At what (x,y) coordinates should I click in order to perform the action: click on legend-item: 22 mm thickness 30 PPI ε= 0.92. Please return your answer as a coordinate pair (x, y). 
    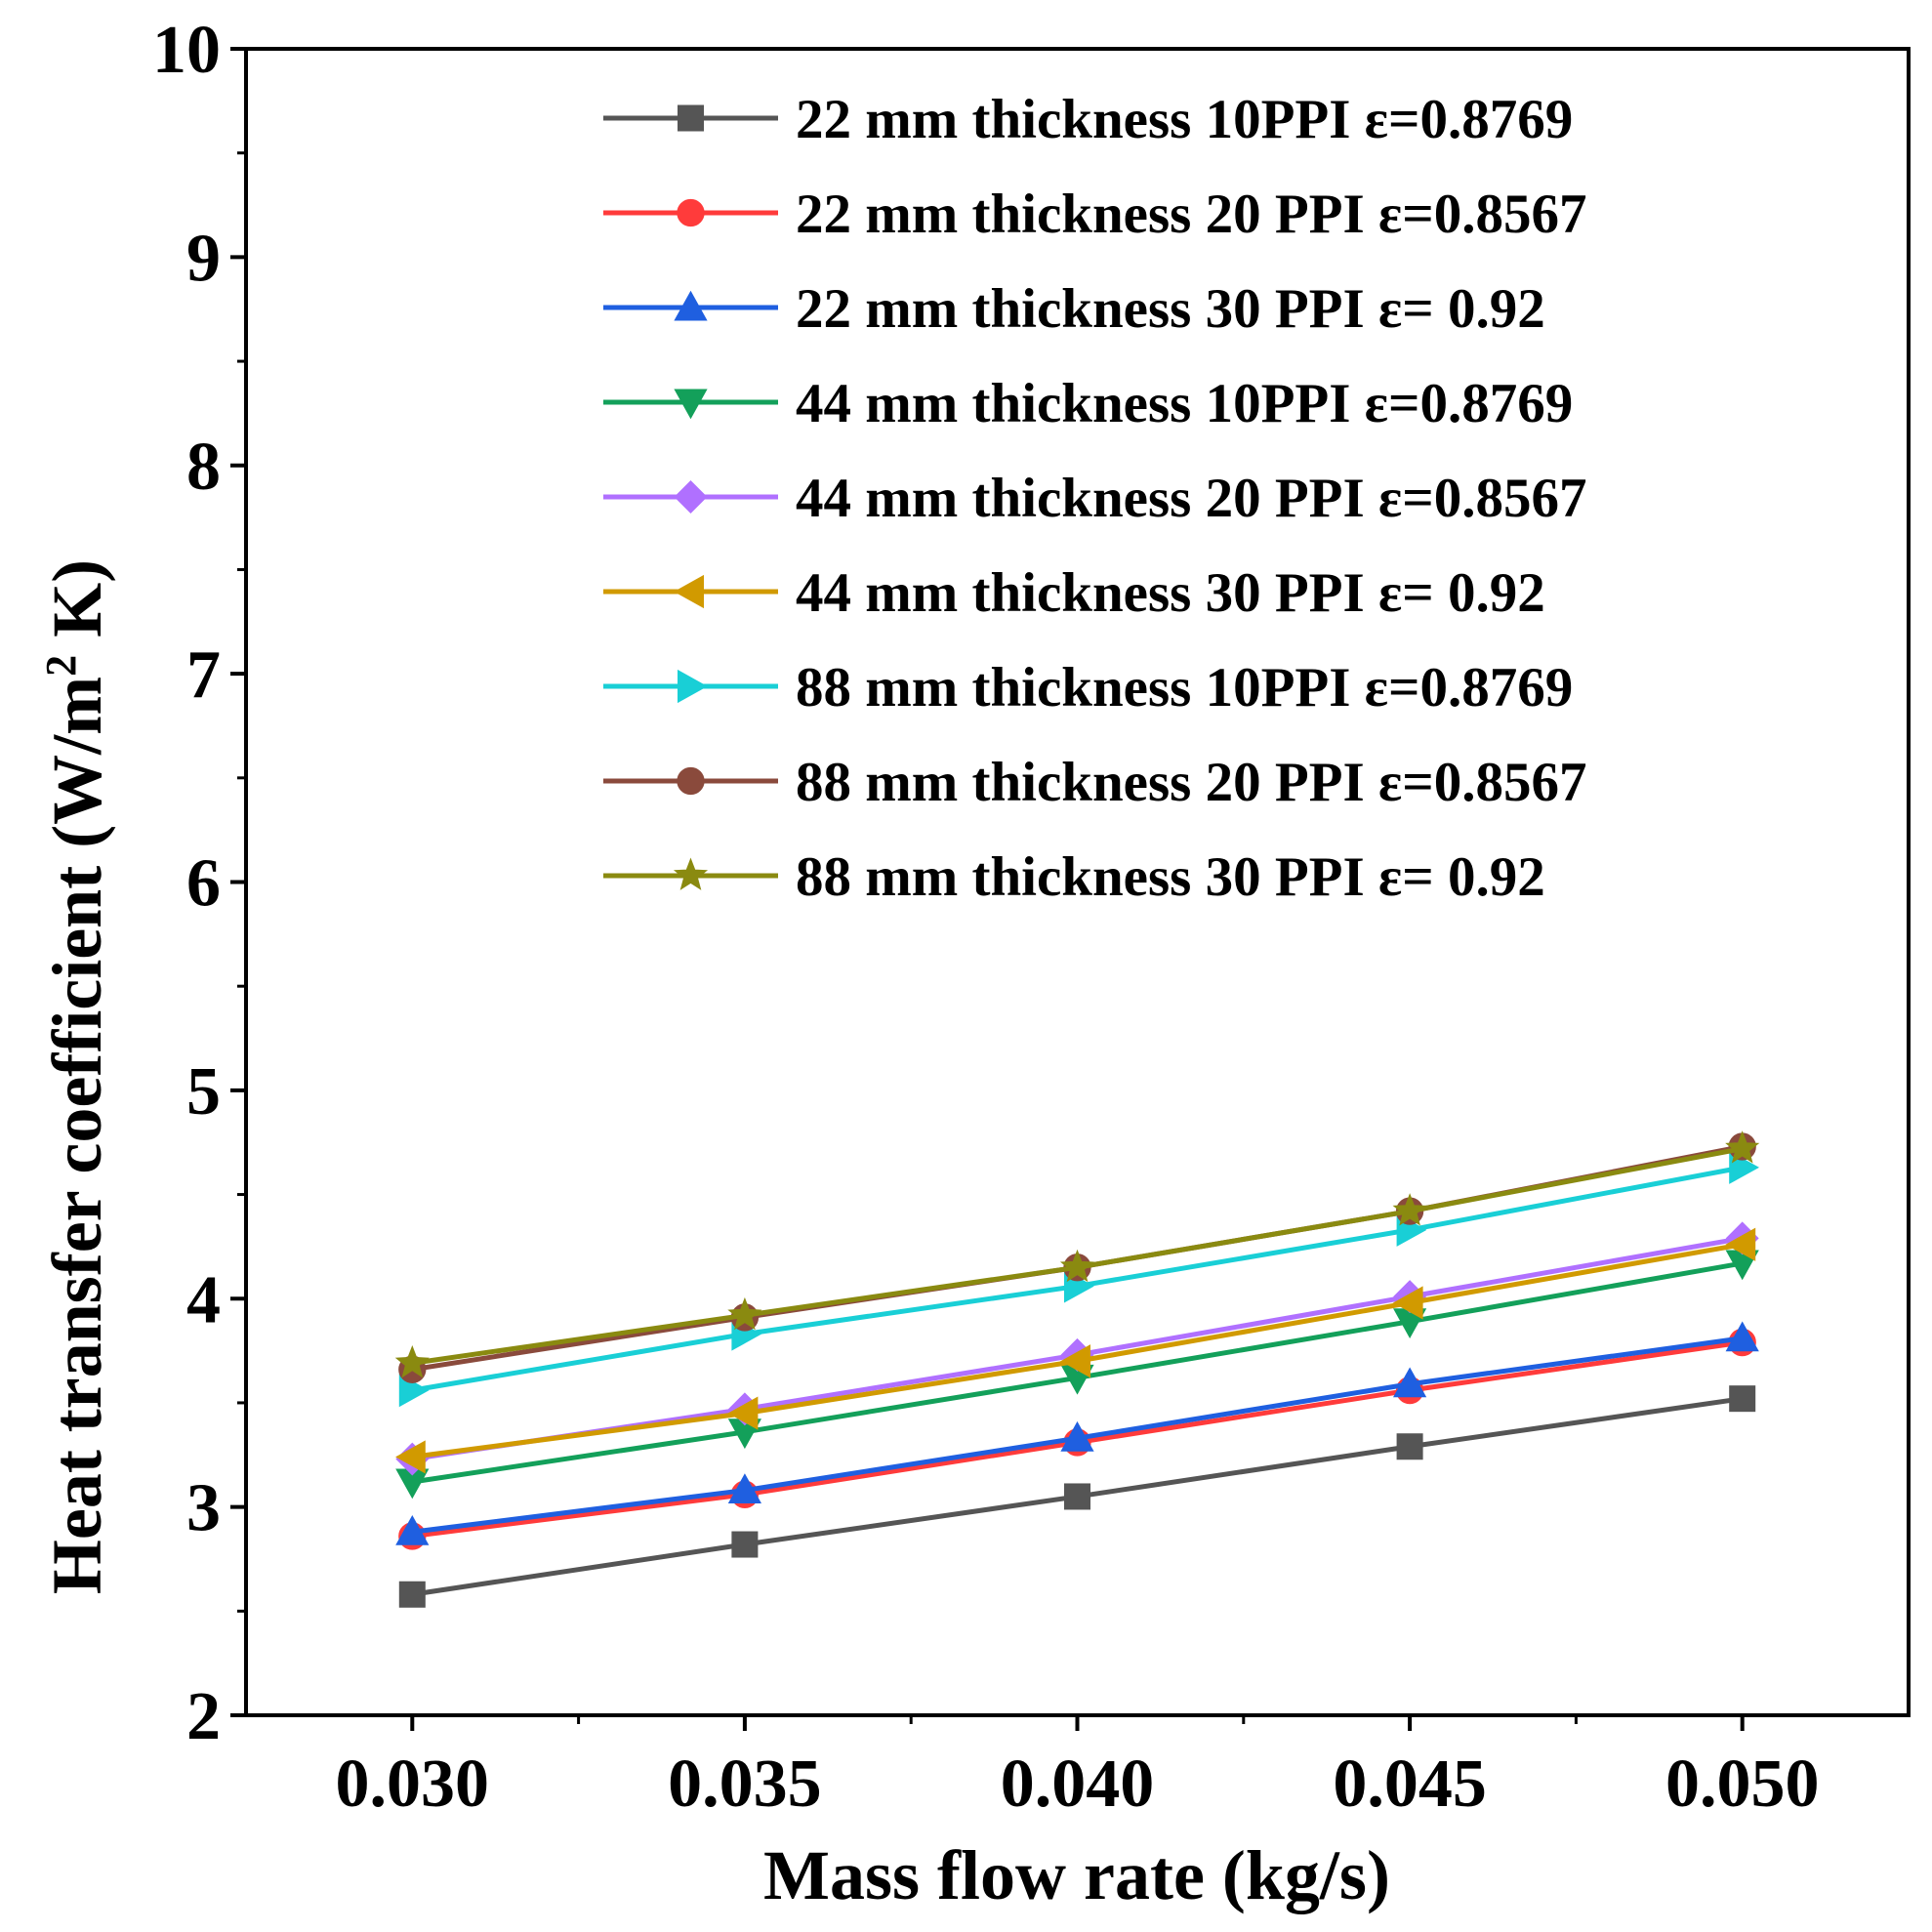
    Looking at the image, I should click on (1074, 309).